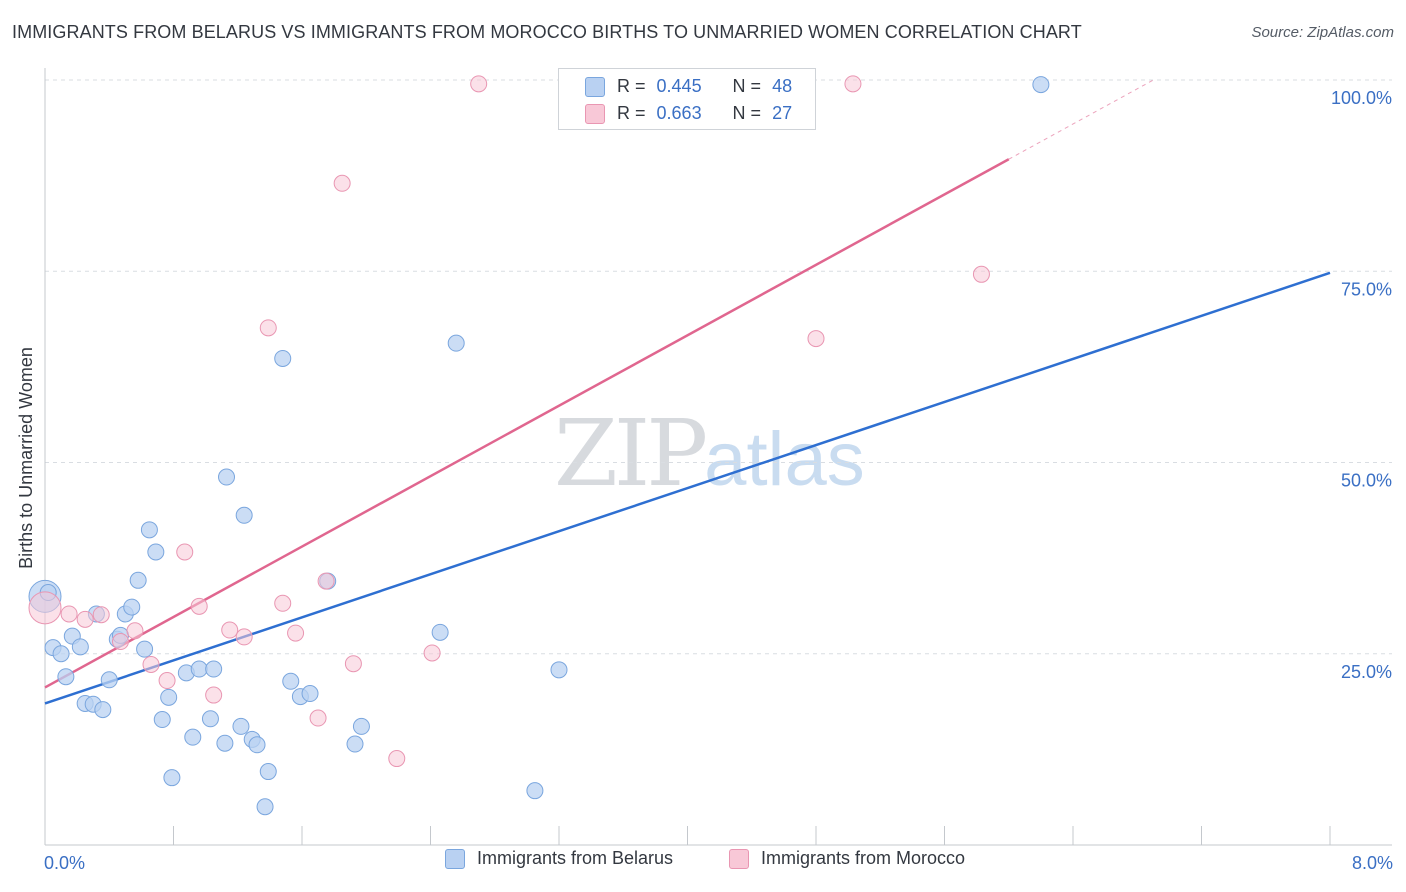 The height and width of the screenshot is (892, 1406). I want to click on stats-row-belarus: R = 0.445 N = 48, so click(688, 86).